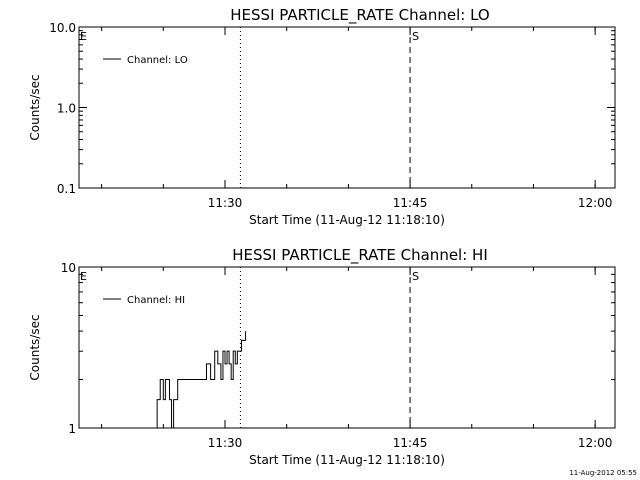 This screenshot has height=480, width=640. What do you see at coordinates (66, 109) in the screenshot?
I see `chart1-ytick-label: 1.0` at bounding box center [66, 109].